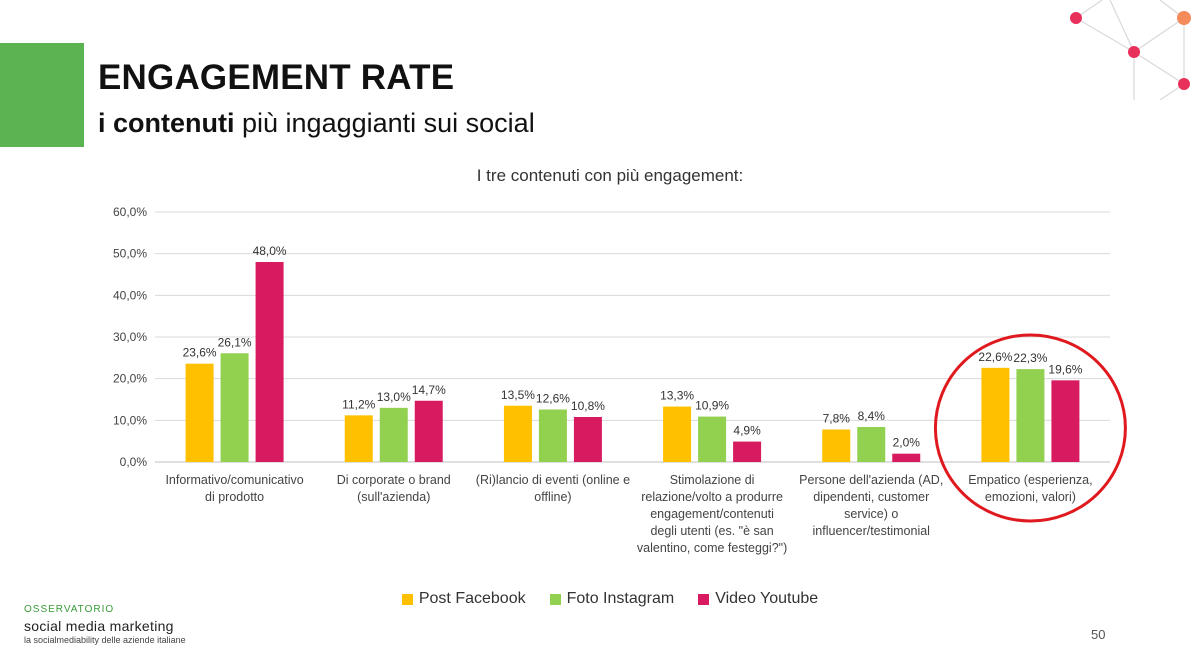 This screenshot has width=1200, height=666. What do you see at coordinates (620, 598) in the screenshot?
I see `legend-label: Foto Instagram` at bounding box center [620, 598].